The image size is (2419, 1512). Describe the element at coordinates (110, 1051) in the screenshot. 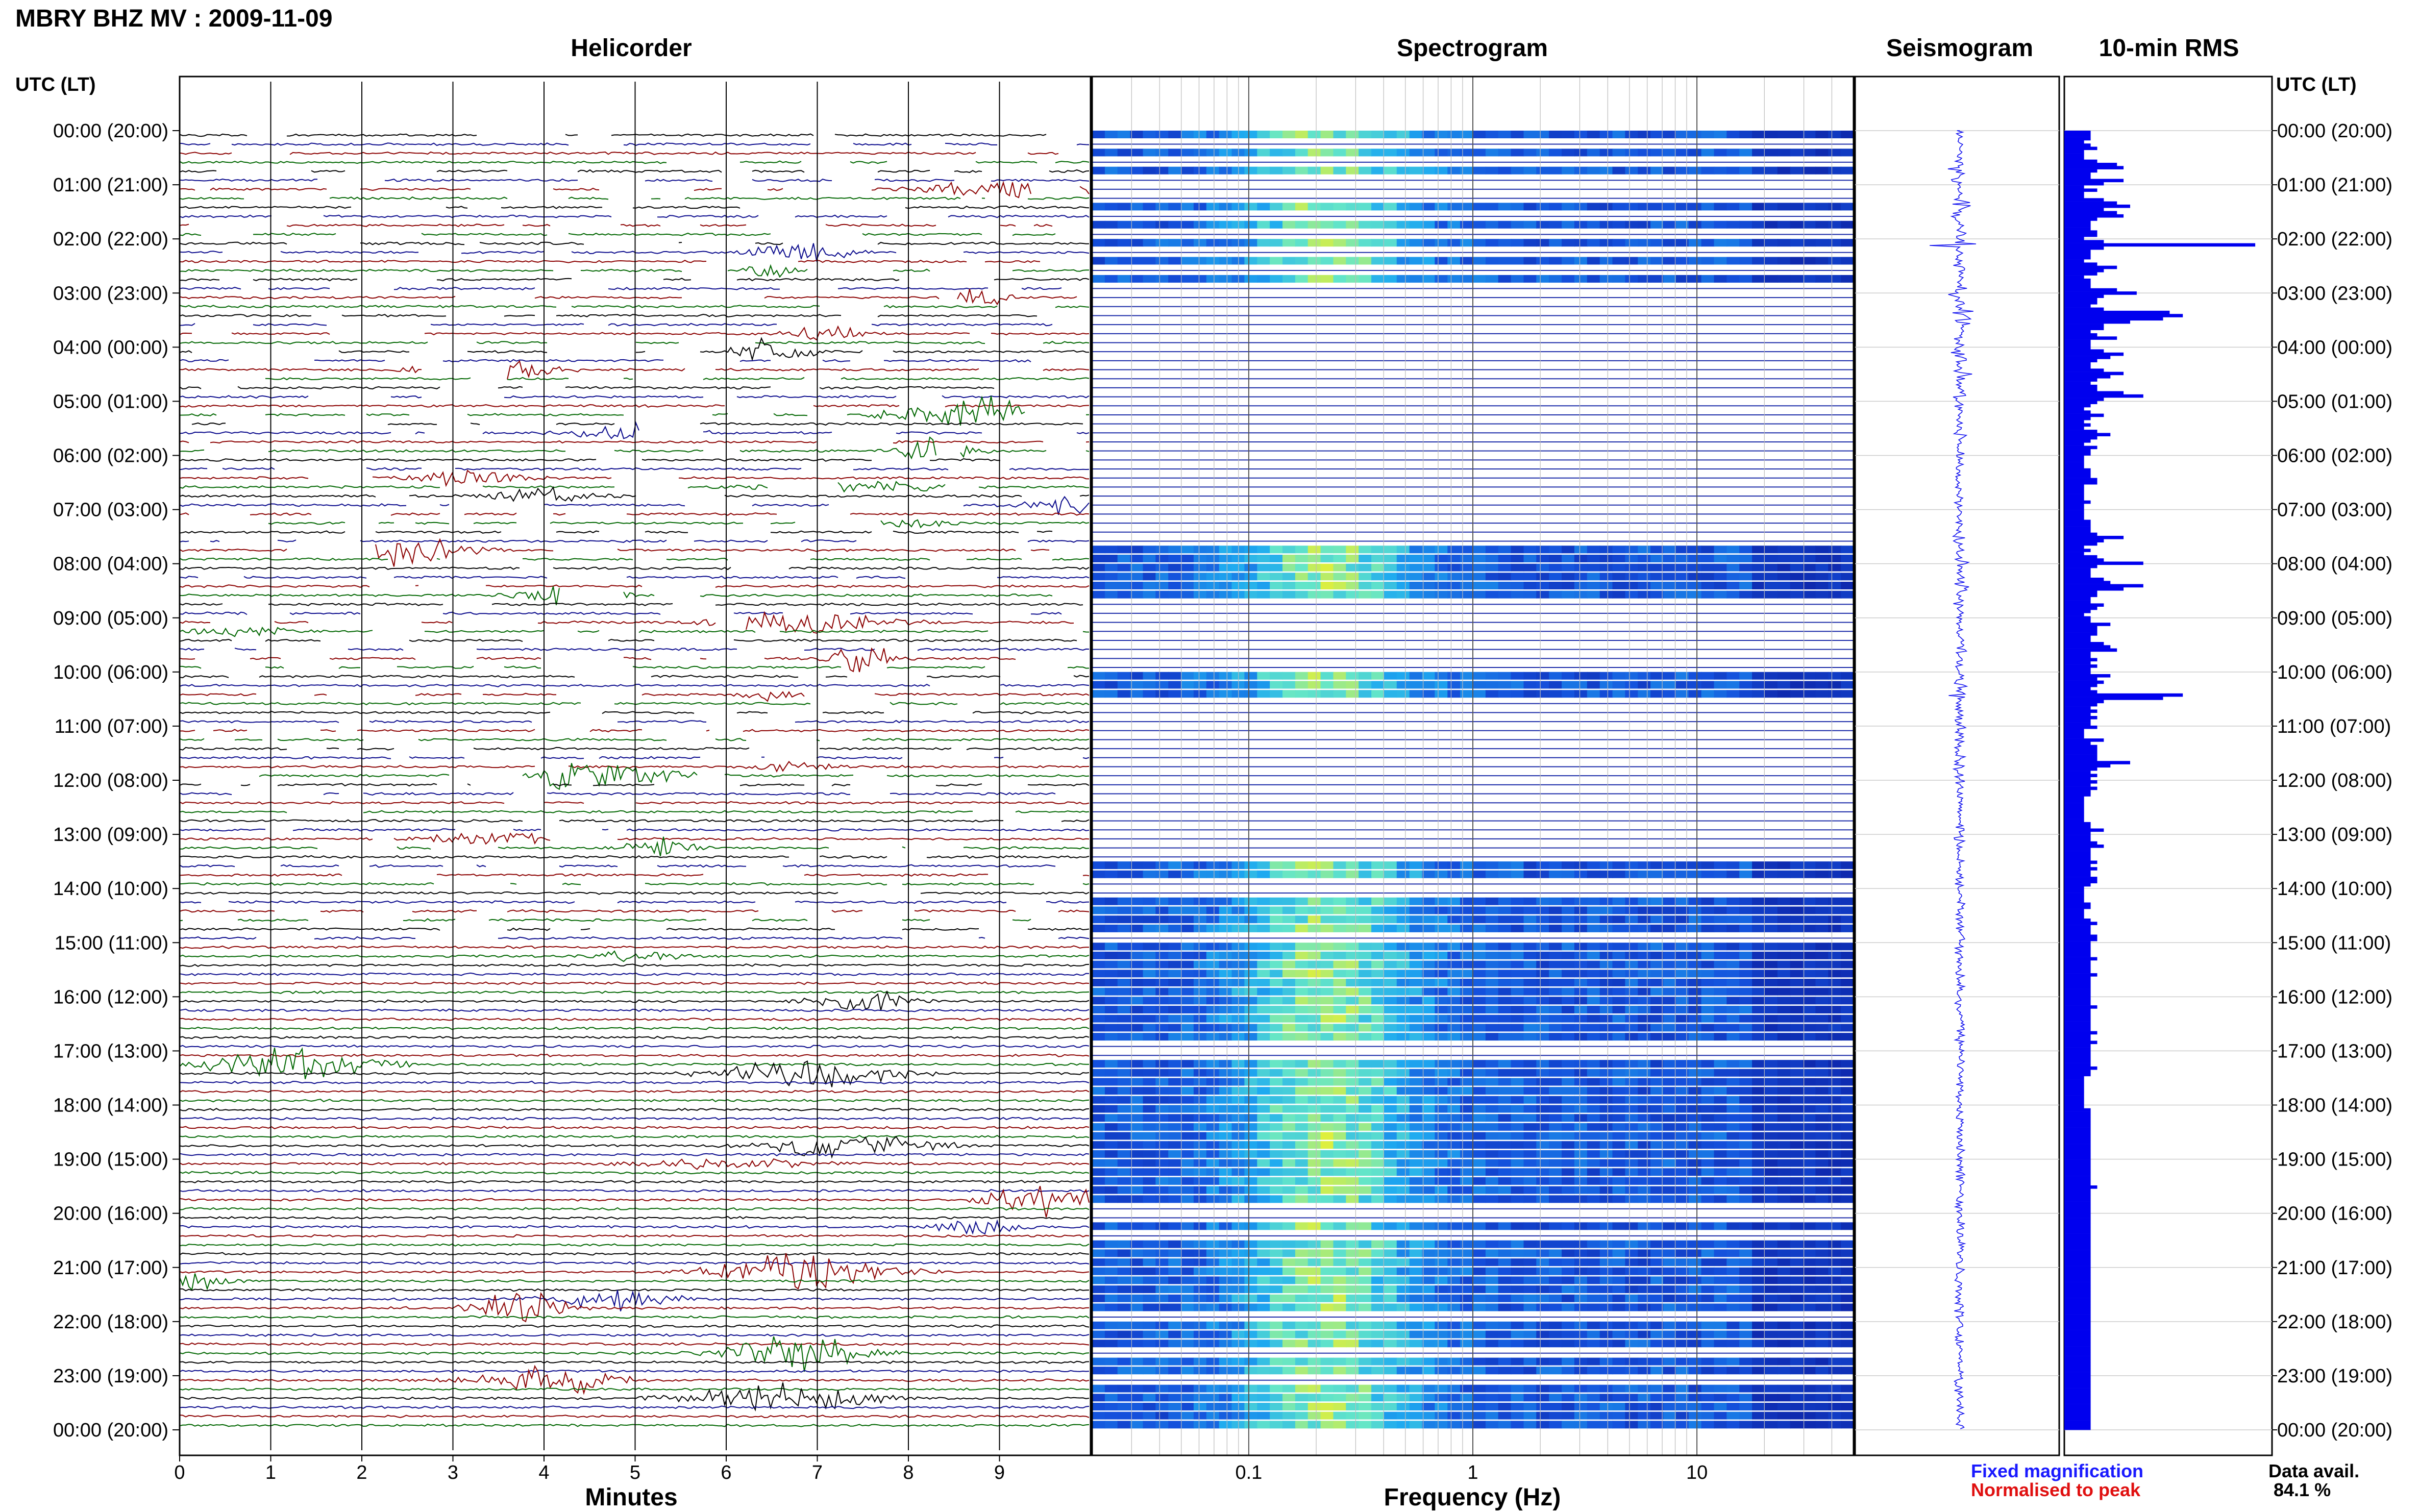

I see `left-time-label: 17:00 (13:00)` at that location.